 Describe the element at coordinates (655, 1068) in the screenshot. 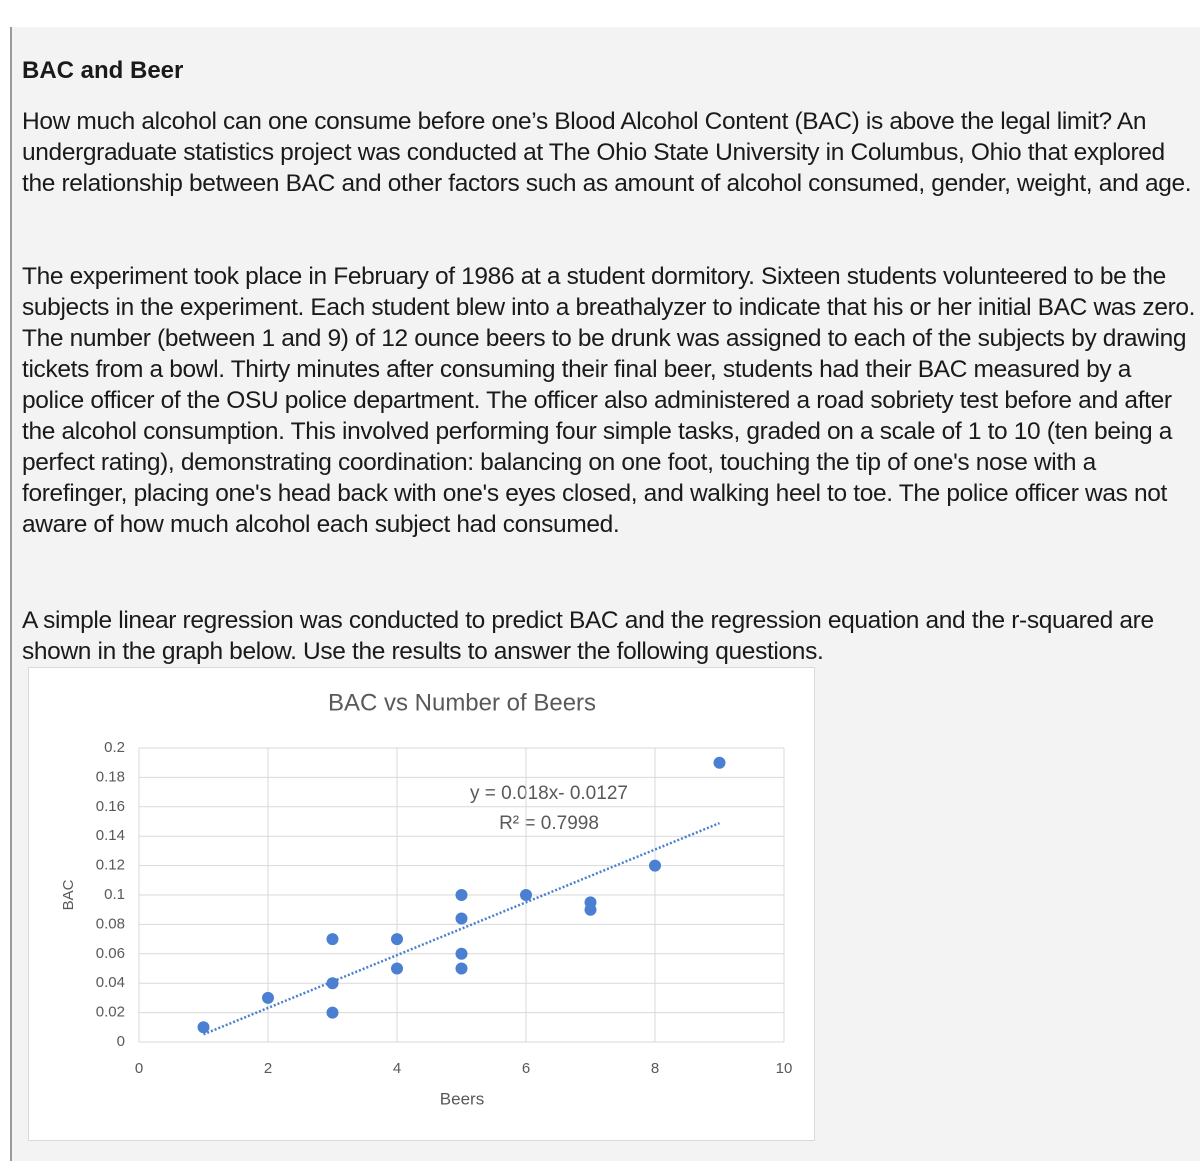

I see `x-tick-label: 8` at that location.